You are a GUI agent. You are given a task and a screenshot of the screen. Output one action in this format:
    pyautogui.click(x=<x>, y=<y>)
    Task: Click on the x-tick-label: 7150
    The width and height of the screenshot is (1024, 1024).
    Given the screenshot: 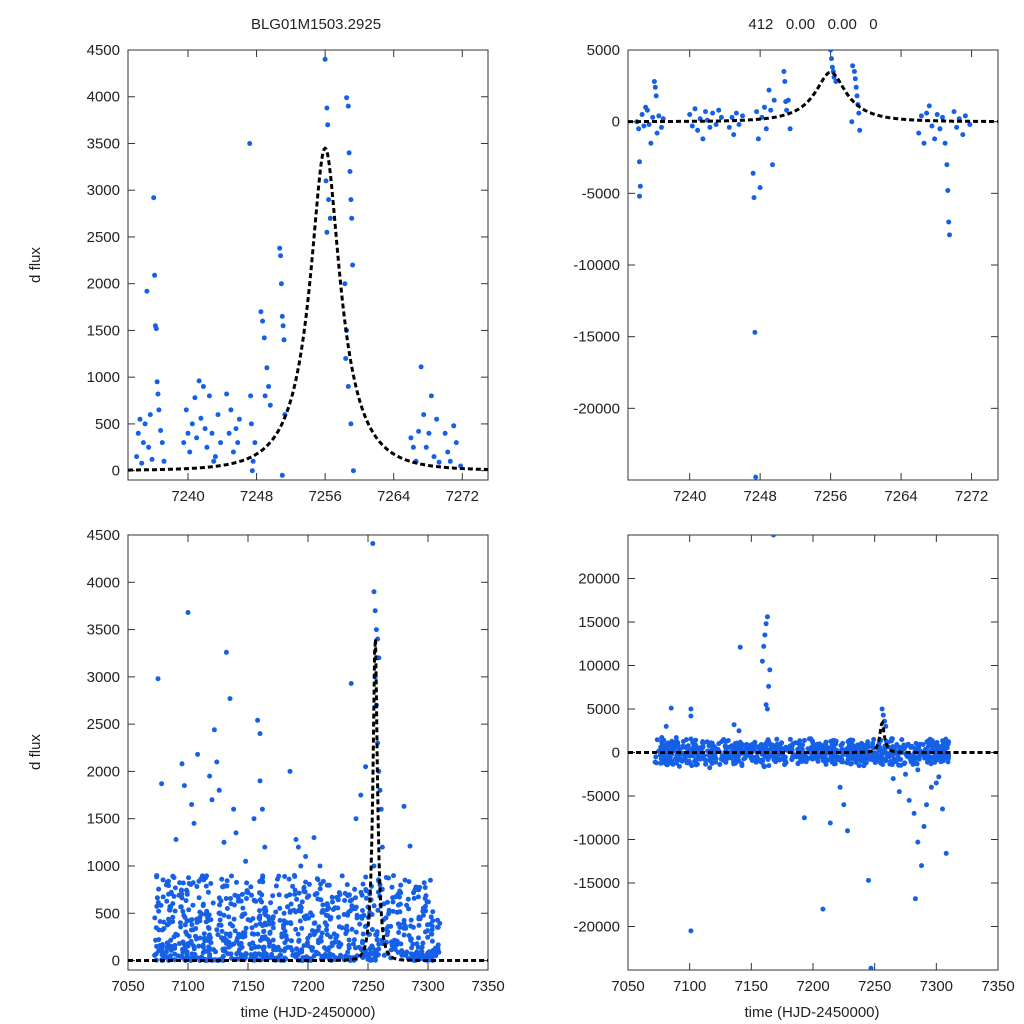 What is the action you would take?
    pyautogui.click(x=751, y=986)
    